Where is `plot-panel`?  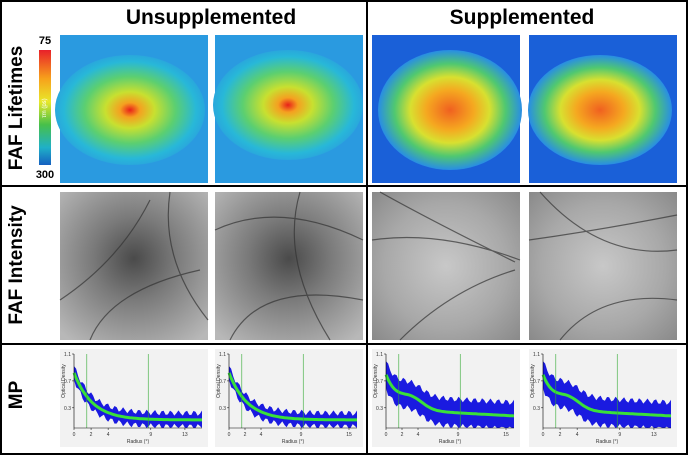
plot-panel is located at coordinates (289, 398).